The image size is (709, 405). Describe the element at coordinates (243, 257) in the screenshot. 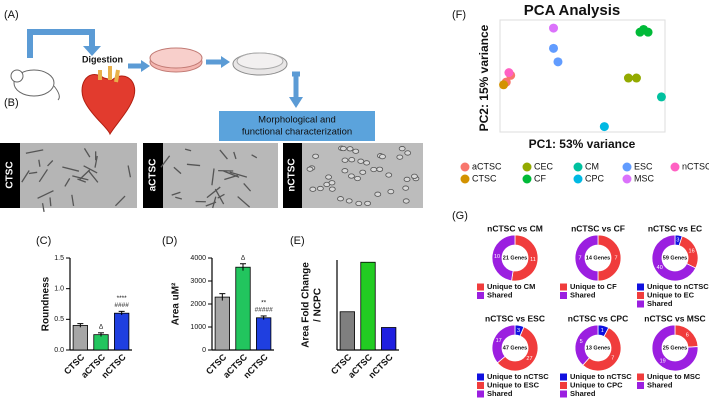

I see `significance-label: Δ` at that location.